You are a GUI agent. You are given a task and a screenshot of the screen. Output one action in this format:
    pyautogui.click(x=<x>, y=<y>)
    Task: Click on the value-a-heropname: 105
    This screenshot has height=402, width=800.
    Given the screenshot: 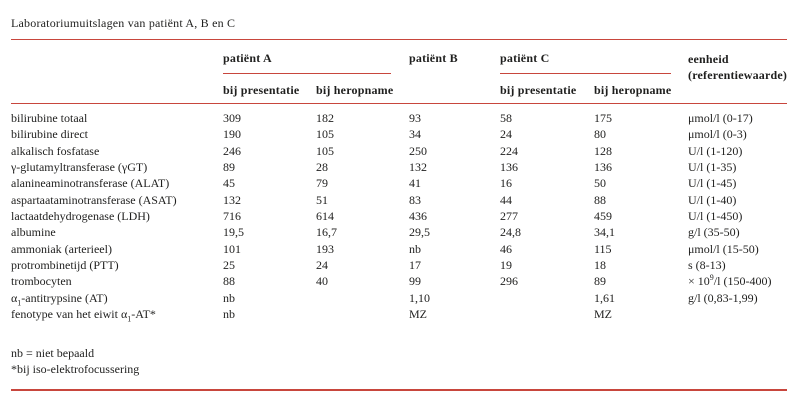 What is the action you would take?
    pyautogui.click(x=325, y=150)
    